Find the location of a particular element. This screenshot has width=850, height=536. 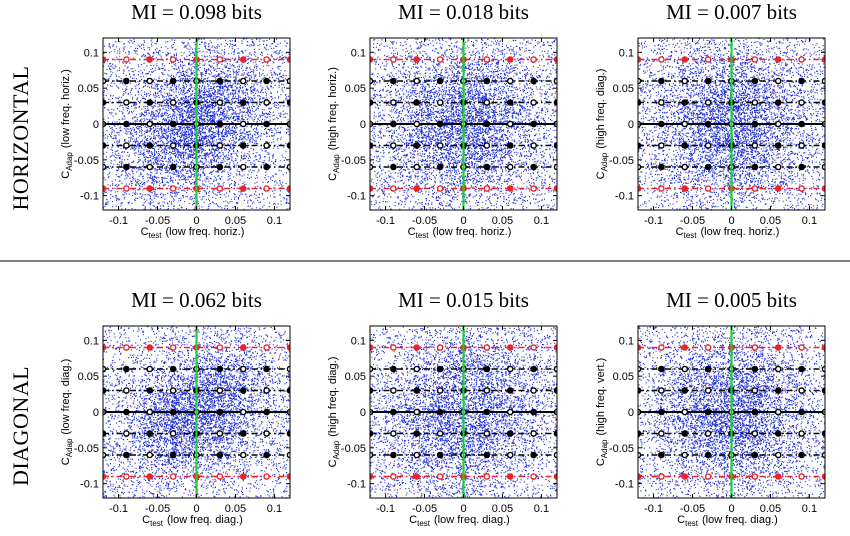

x-tick-label: -0.05 is located at coordinates (692, 221).